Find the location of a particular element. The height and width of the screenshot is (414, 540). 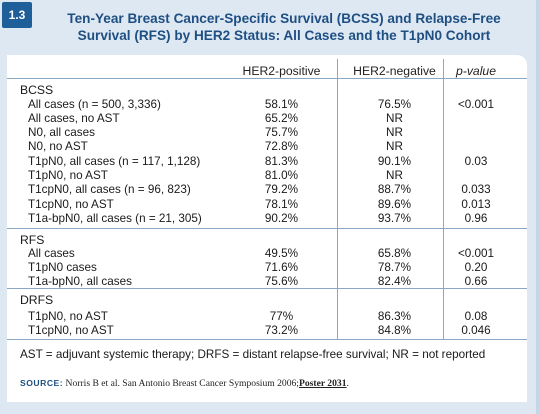

row-label: N0, no AST is located at coordinates (58, 146).